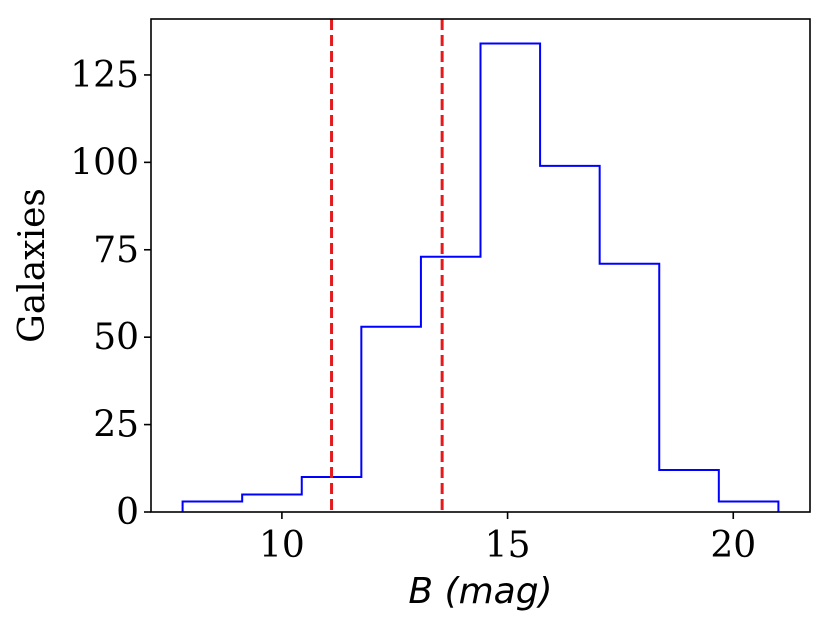  What do you see at coordinates (282, 545) in the screenshot?
I see `x-tick-label: 10` at bounding box center [282, 545].